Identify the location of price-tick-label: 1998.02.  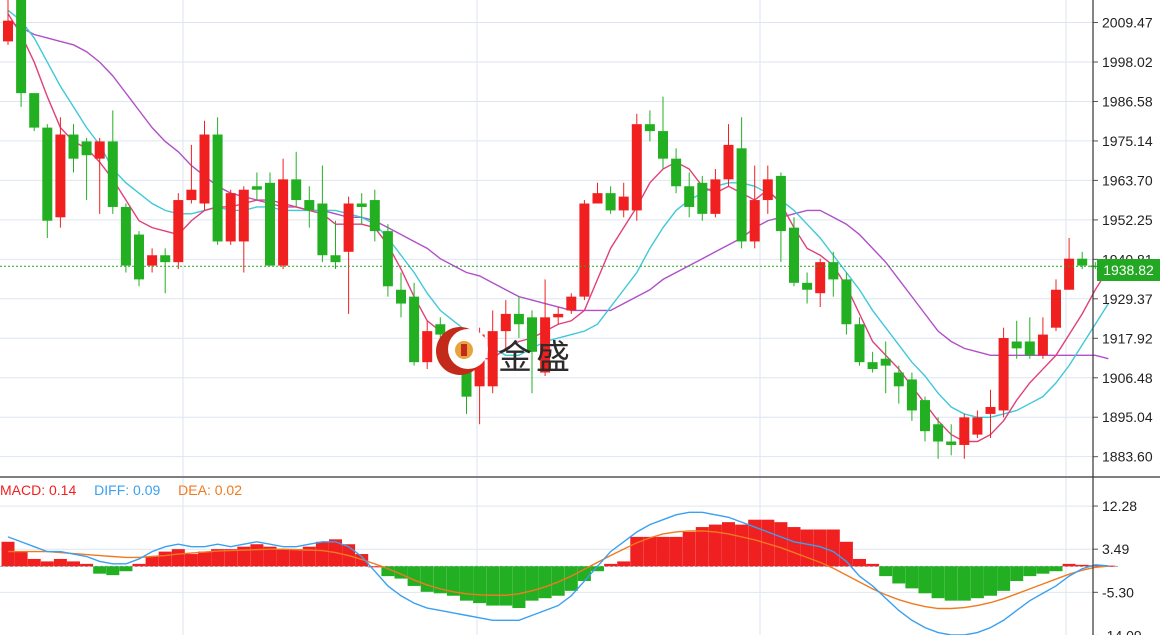
(1127, 62).